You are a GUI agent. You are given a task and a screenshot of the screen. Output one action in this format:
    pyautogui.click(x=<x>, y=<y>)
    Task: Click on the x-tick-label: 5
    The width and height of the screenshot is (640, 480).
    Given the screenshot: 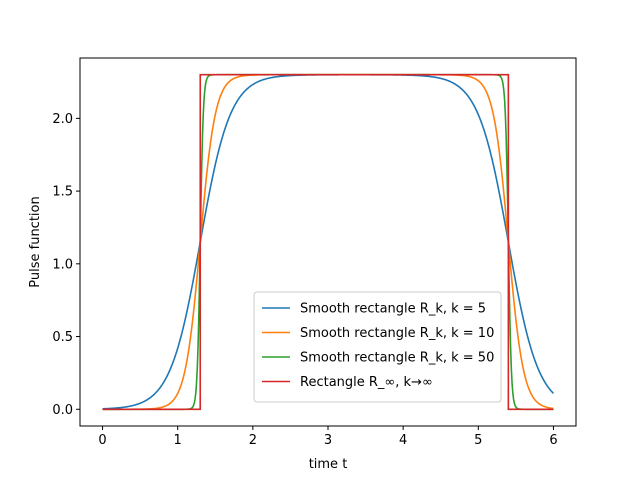 What is the action you would take?
    pyautogui.click(x=478, y=440)
    